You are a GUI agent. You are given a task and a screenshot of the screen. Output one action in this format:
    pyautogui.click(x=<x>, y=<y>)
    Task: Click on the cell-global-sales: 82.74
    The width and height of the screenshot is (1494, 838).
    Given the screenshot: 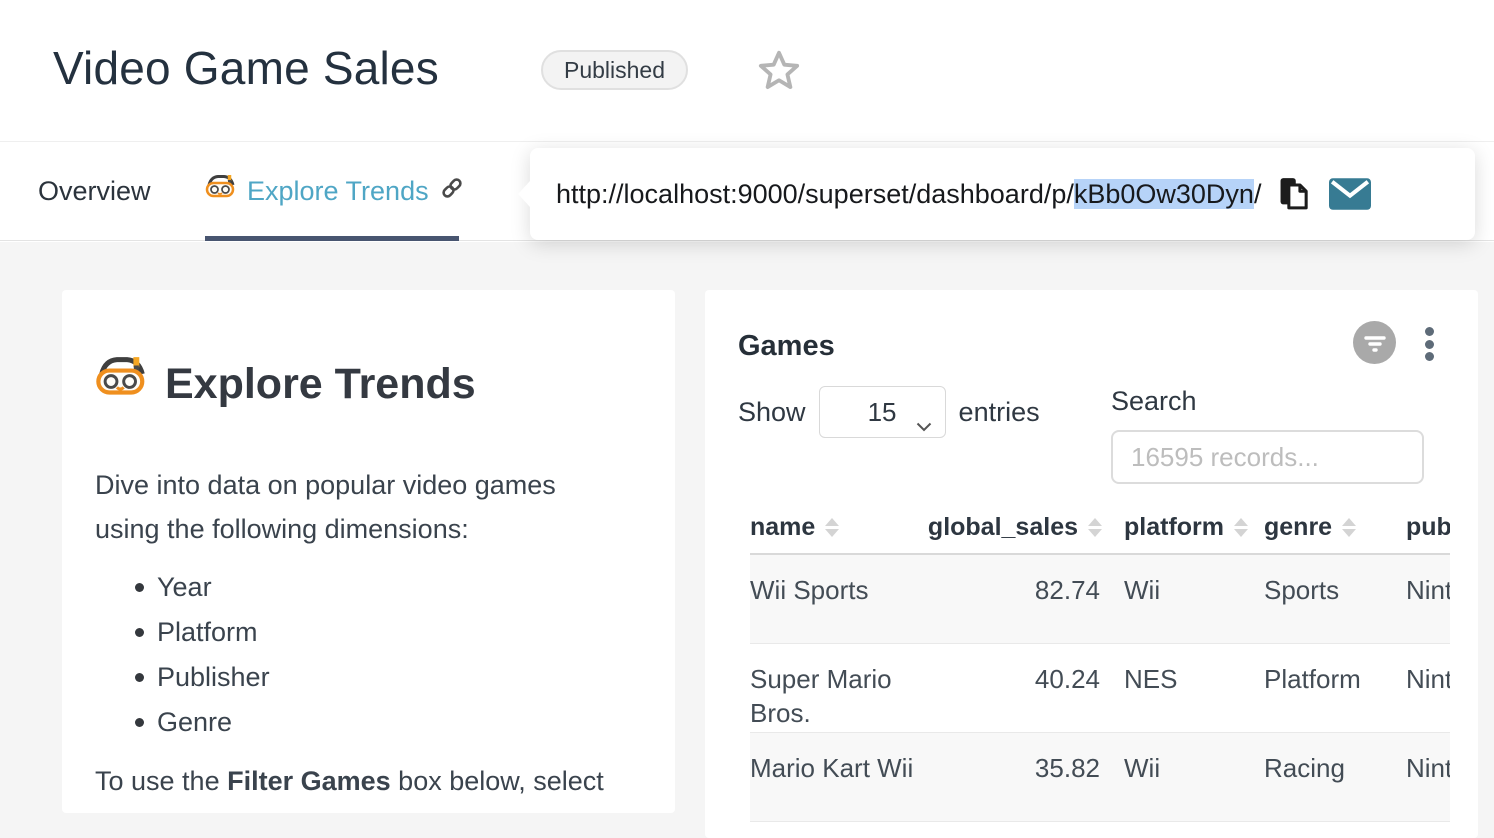 What is the action you would take?
    pyautogui.click(x=1018, y=599)
    